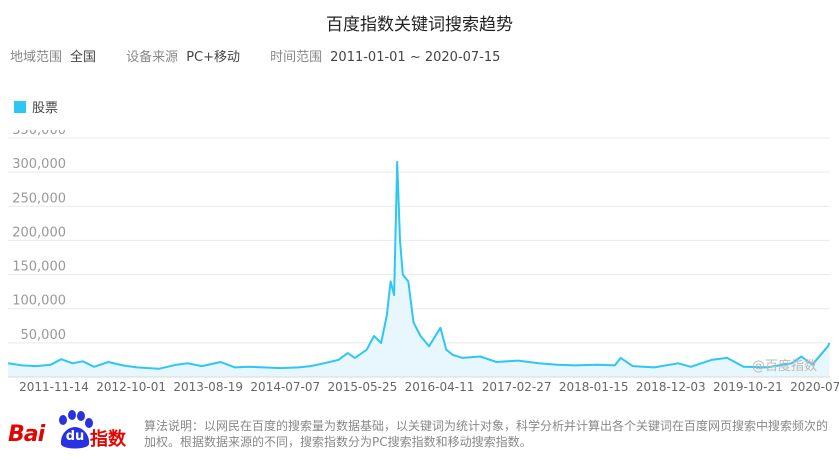  Describe the element at coordinates (83, 57) in the screenshot. I see `region-value: 全国` at that location.